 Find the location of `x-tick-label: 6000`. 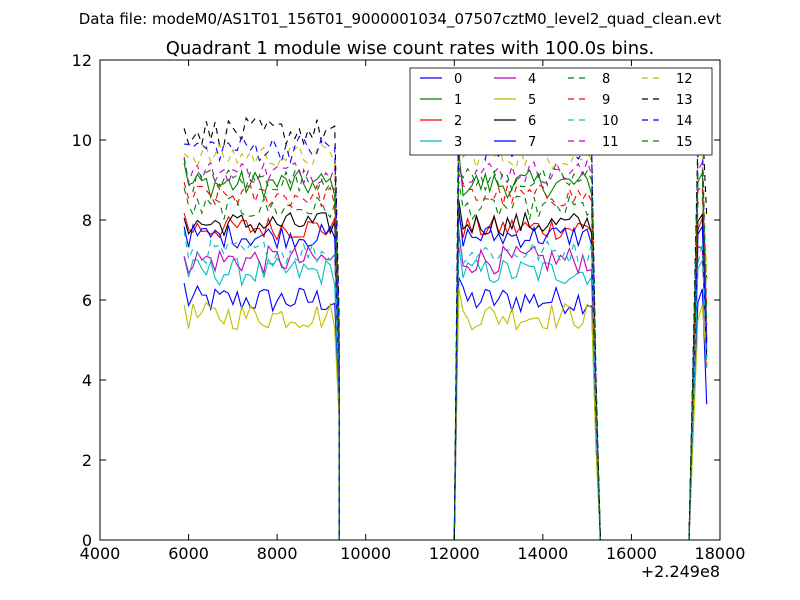

x-tick-label: 6000 is located at coordinates (188, 553).